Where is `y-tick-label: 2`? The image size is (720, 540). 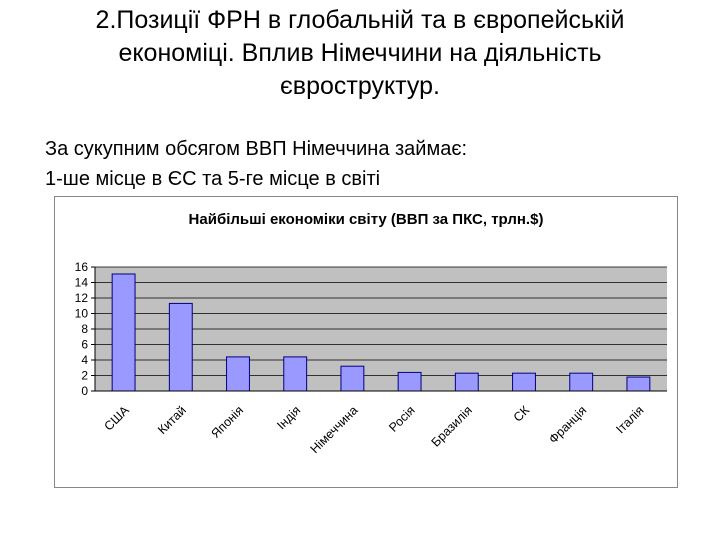 y-tick-label: 2 is located at coordinates (84, 376).